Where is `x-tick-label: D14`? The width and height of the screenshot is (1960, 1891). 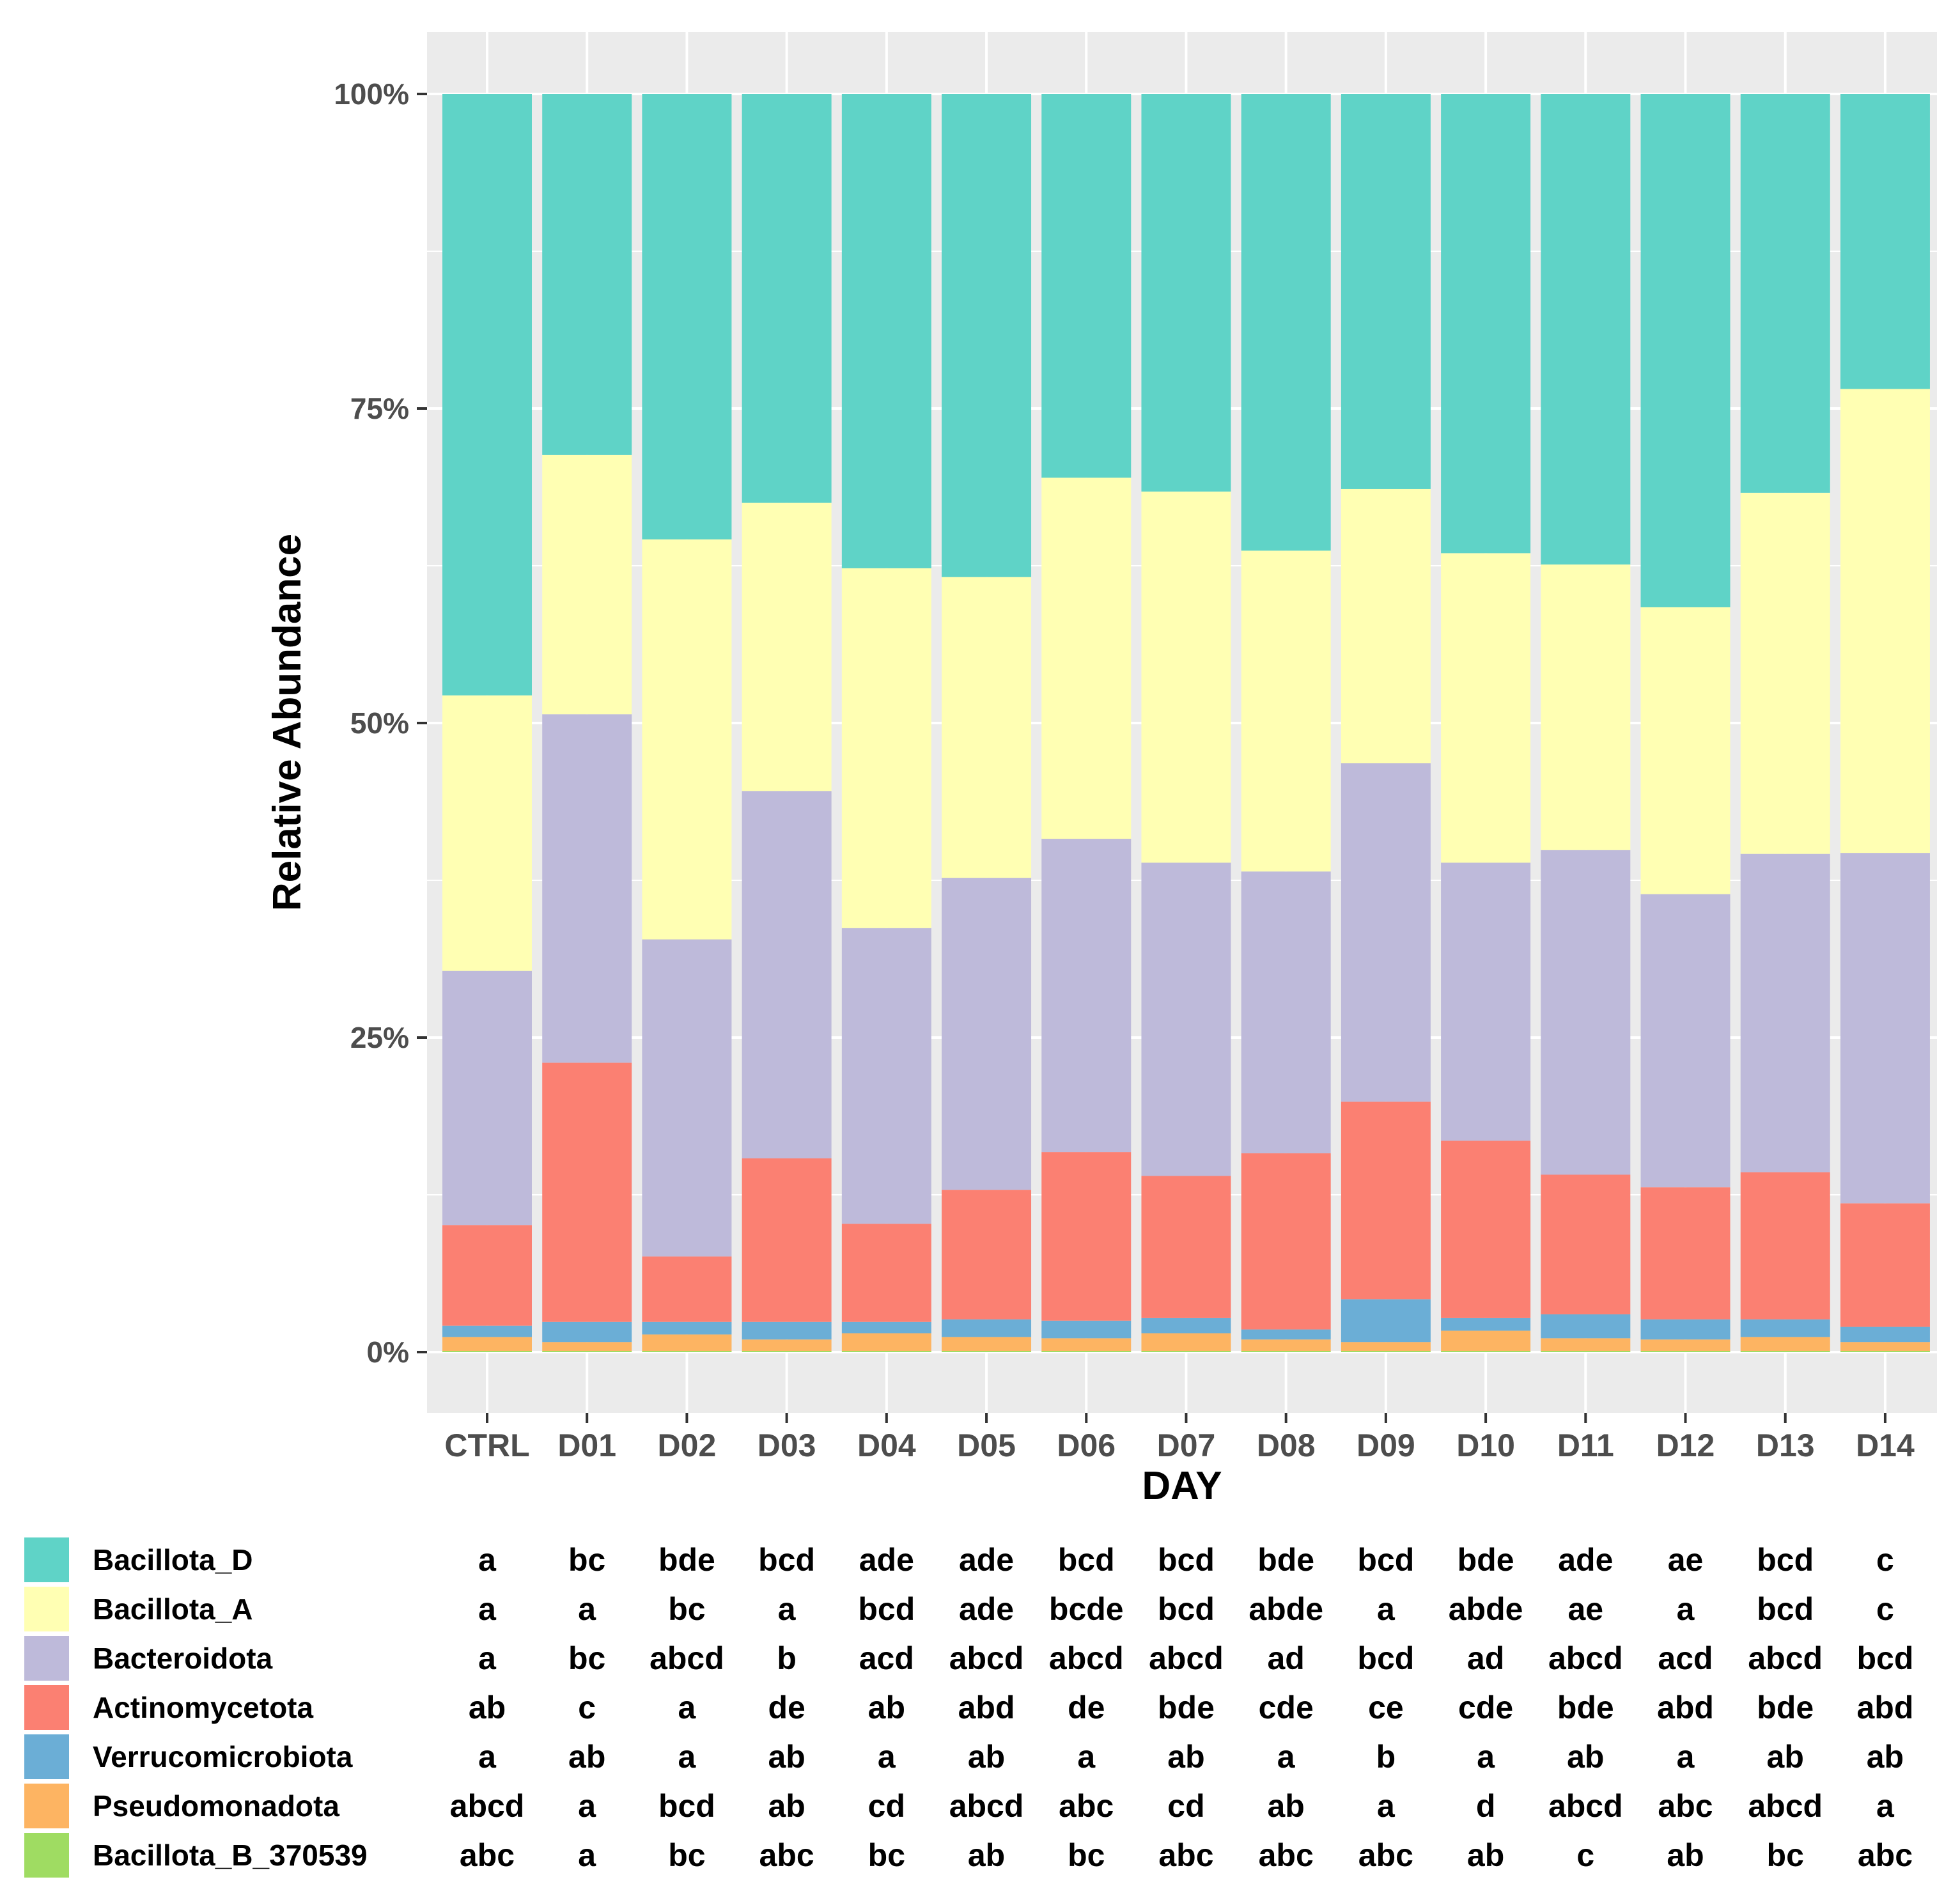 x-tick-label: D14 is located at coordinates (1885, 1445).